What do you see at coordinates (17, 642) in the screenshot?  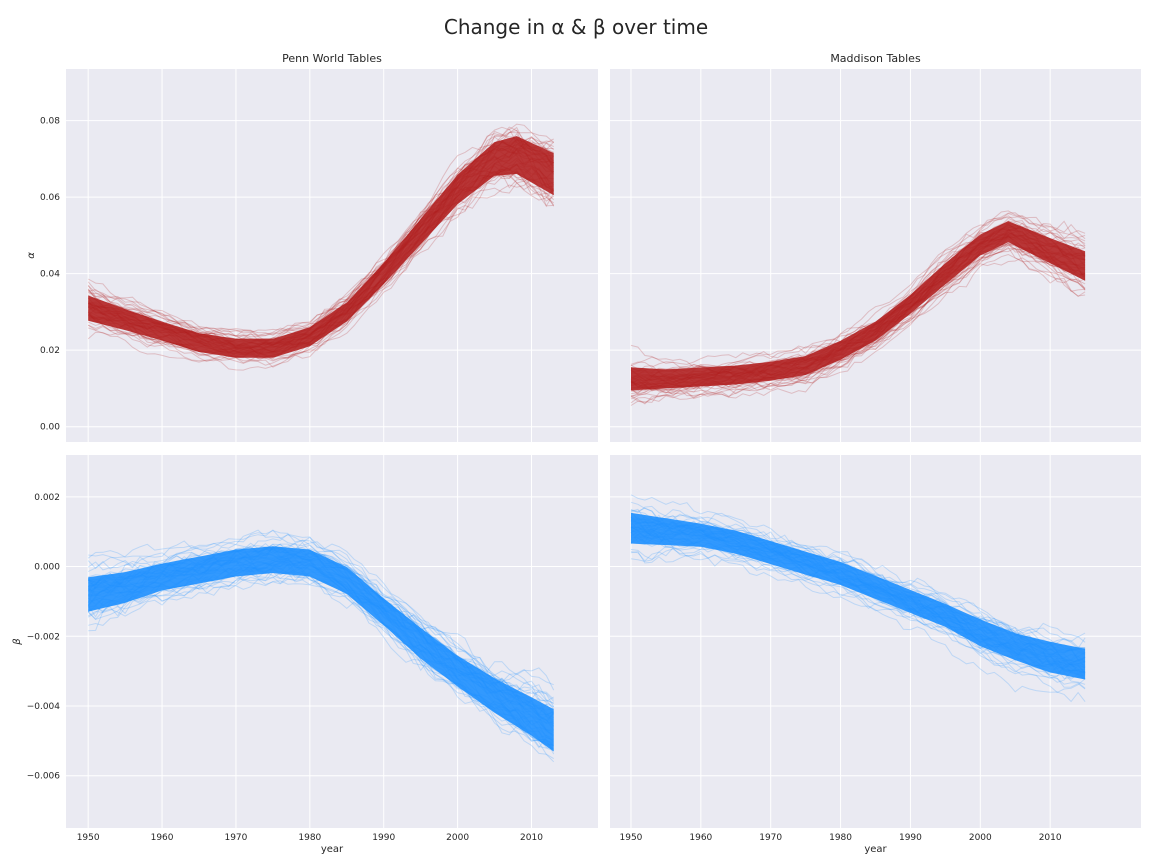 I see `y-axis-label: β` at bounding box center [17, 642].